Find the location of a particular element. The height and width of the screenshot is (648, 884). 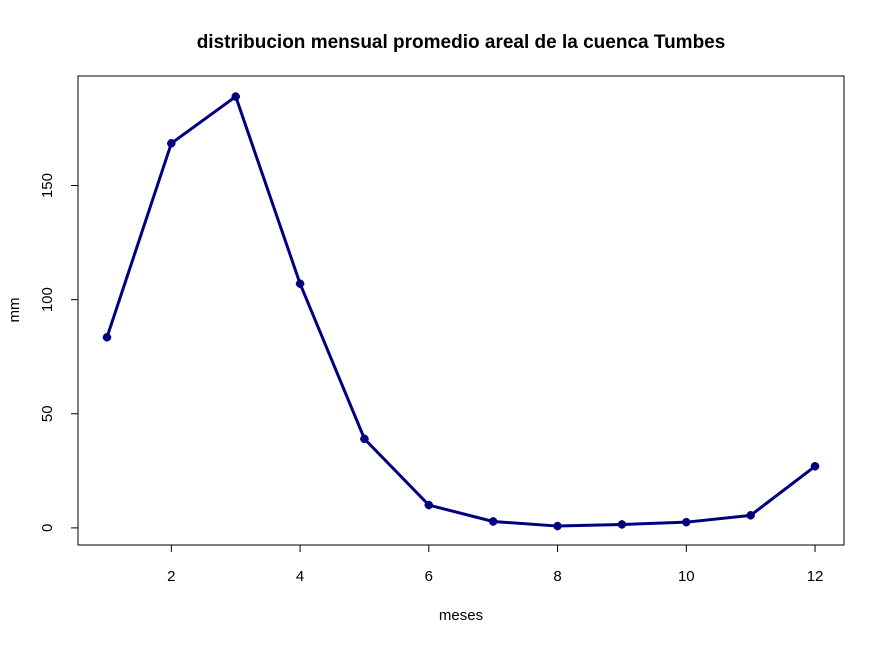

y-tick-label: 100 is located at coordinates (47, 299).